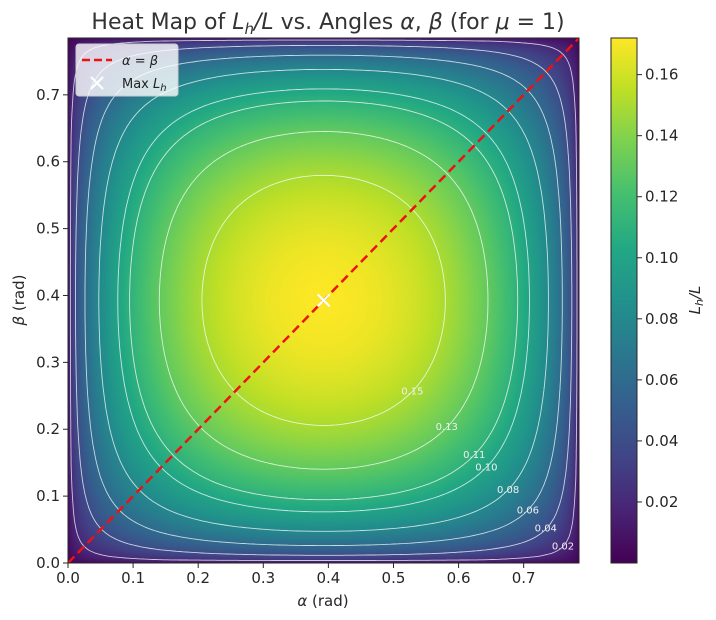  Describe the element at coordinates (563, 546) in the screenshot. I see `contour-label: 0.02` at that location.